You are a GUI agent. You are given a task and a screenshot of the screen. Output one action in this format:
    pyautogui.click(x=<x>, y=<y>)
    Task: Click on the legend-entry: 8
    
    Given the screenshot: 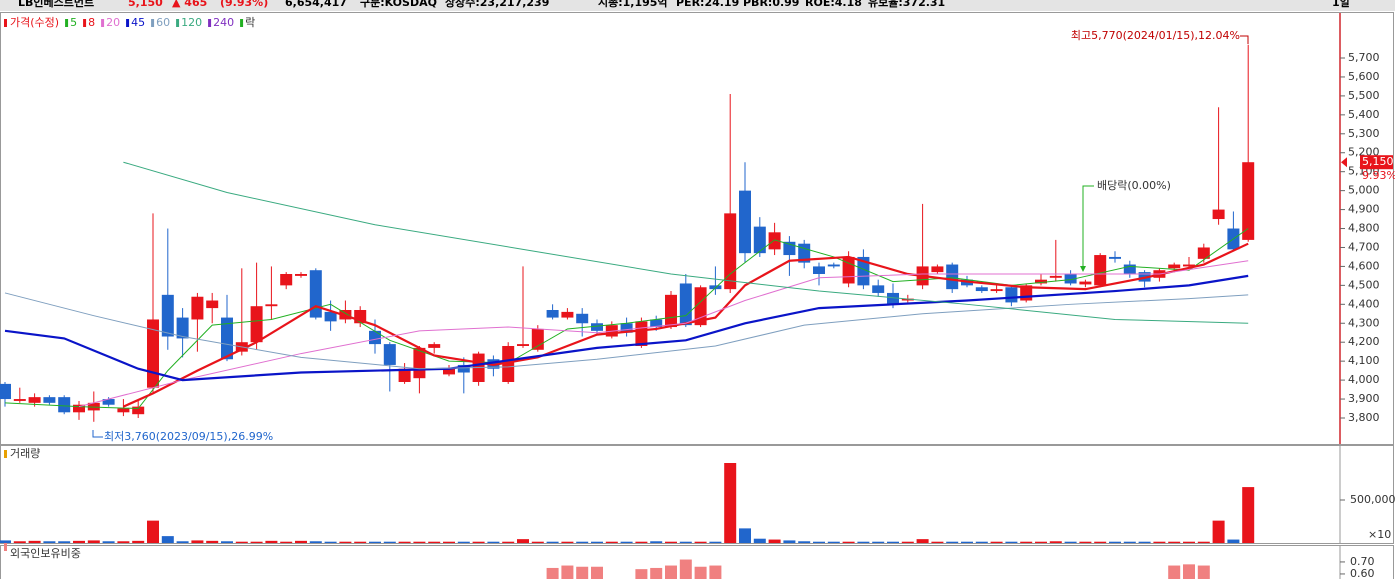 What is the action you would take?
    pyautogui.click(x=91, y=22)
    